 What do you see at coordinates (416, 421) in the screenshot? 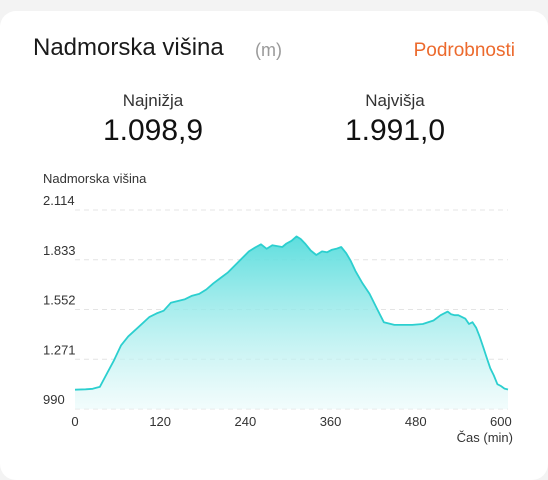
I see `x-tick-label: 480` at bounding box center [416, 421].